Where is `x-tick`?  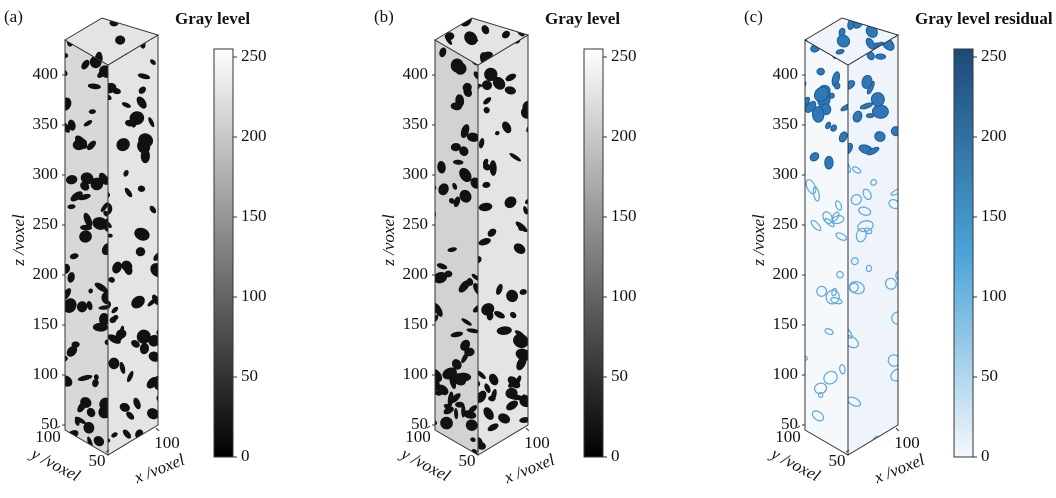 x-tick is located at coordinates (897, 429).